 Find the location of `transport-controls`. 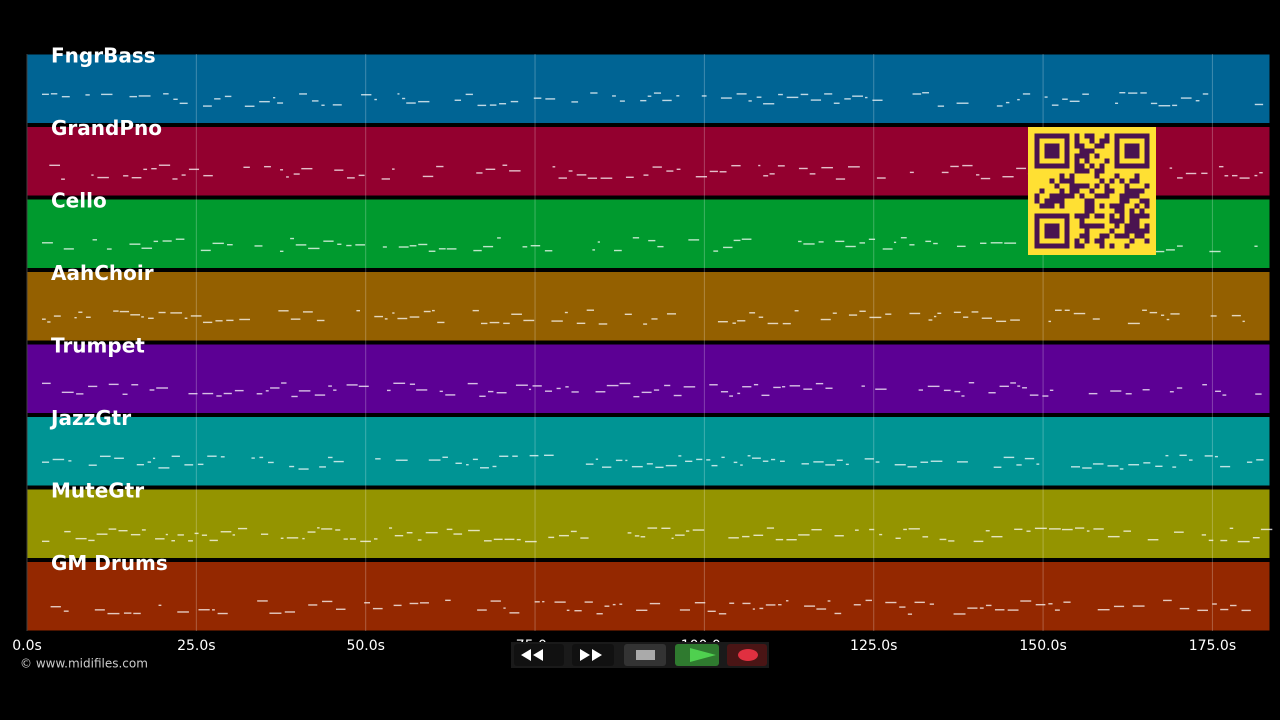

transport-controls is located at coordinates (640, 655).